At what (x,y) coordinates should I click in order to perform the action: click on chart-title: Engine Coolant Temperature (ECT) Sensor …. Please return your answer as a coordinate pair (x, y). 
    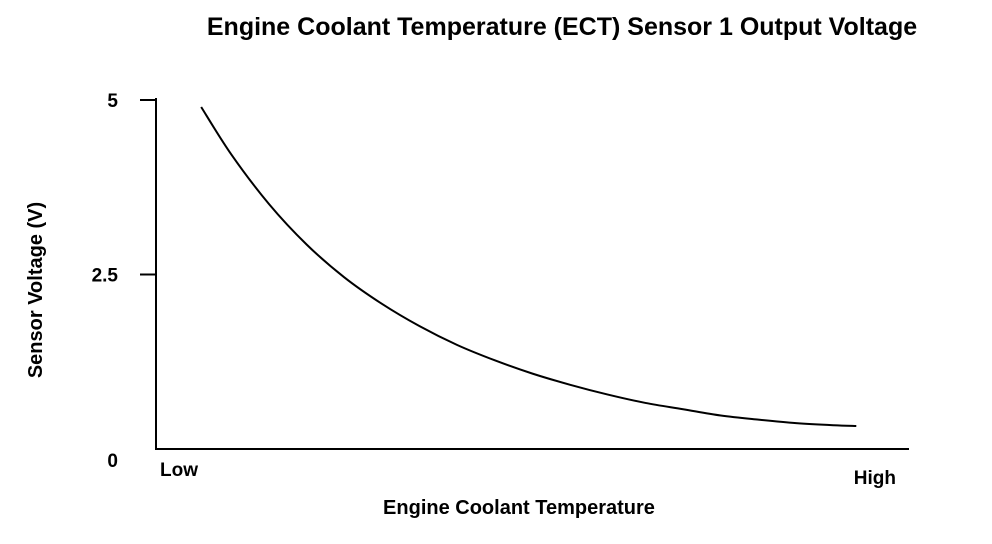
    Looking at the image, I should click on (562, 27).